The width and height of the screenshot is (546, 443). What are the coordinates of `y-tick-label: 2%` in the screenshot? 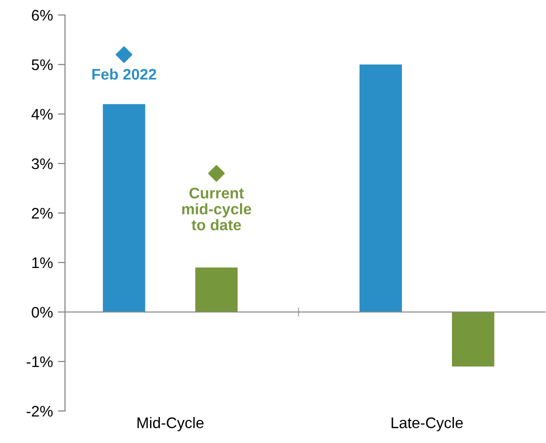 It's located at (42, 213).